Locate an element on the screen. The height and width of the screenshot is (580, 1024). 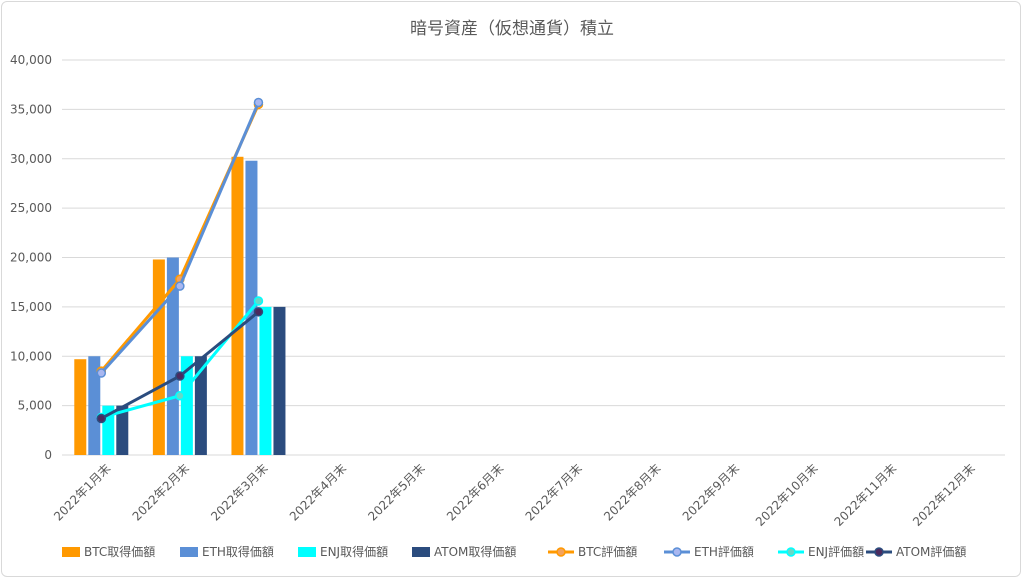
y-tick-label: 0 is located at coordinates (48, 455).